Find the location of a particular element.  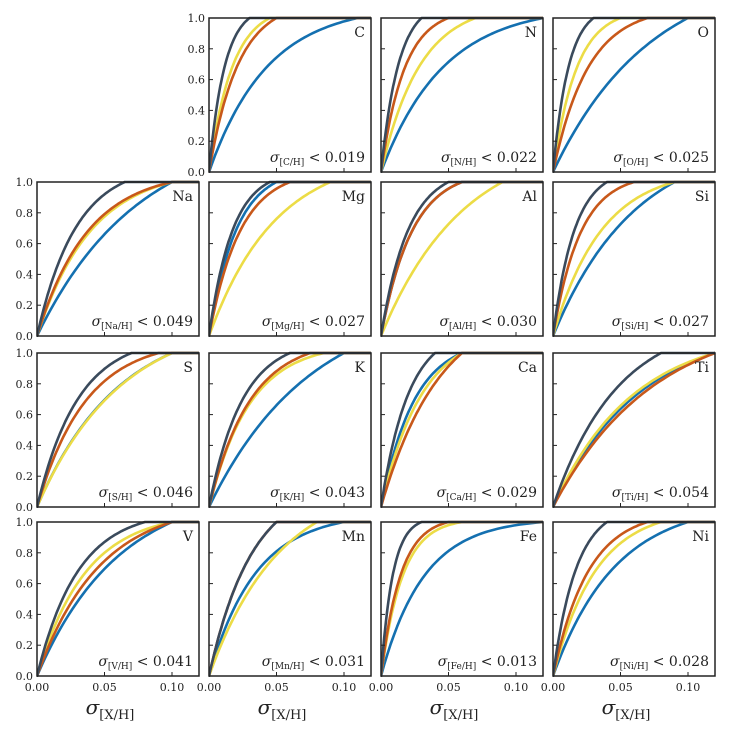

panel-c: 0.0 0.2 0.4 0.6 0.8 1.0 Cσ[C/H] < 0.019 is located at coordinates (280, 95).